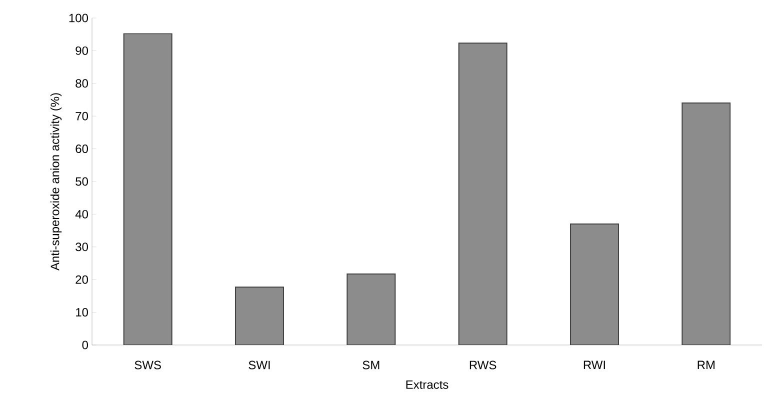 Image resolution: width=771 pixels, height=419 pixels. I want to click on x-tick-label: SM, so click(371, 365).